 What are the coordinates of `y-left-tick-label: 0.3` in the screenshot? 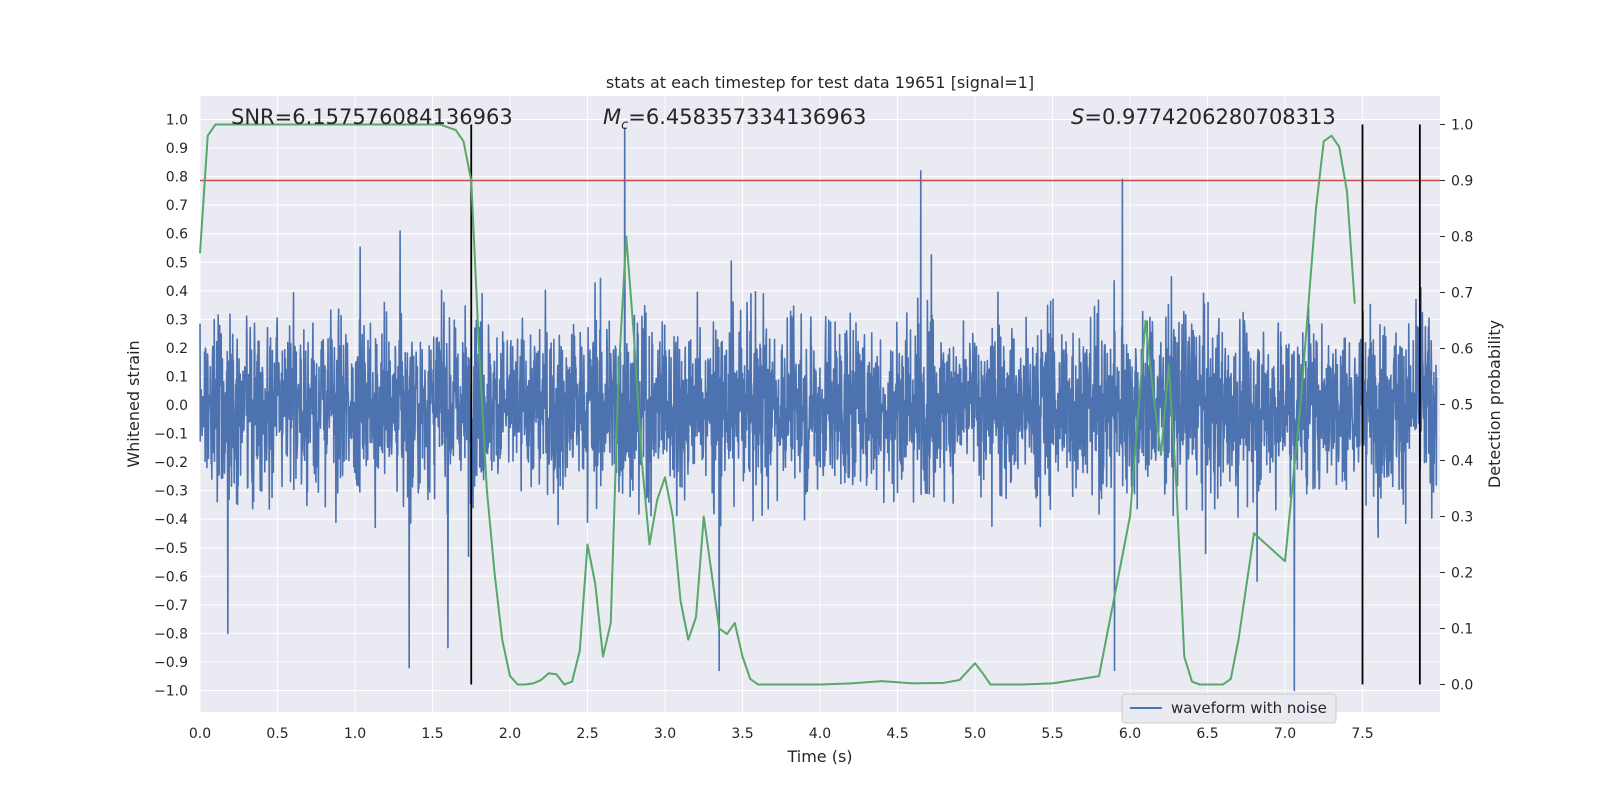 It's located at (177, 320).